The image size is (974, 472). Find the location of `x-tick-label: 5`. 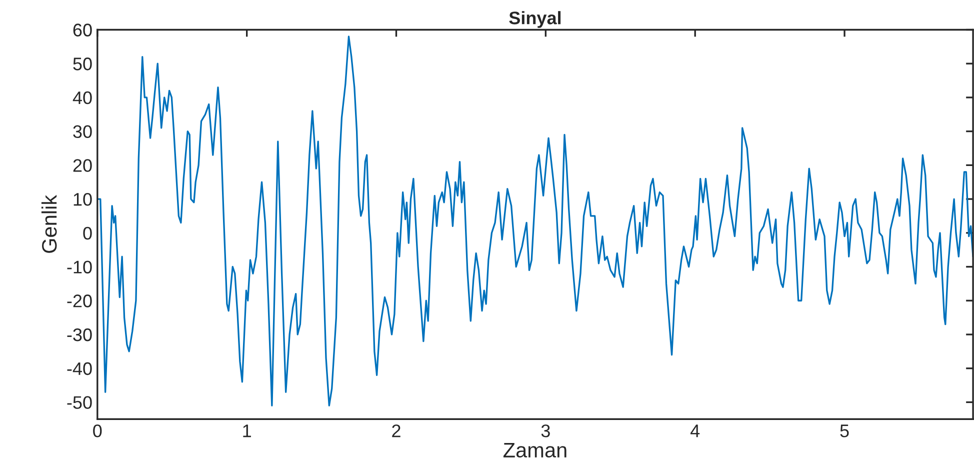

x-tick-label: 5 is located at coordinates (844, 431).